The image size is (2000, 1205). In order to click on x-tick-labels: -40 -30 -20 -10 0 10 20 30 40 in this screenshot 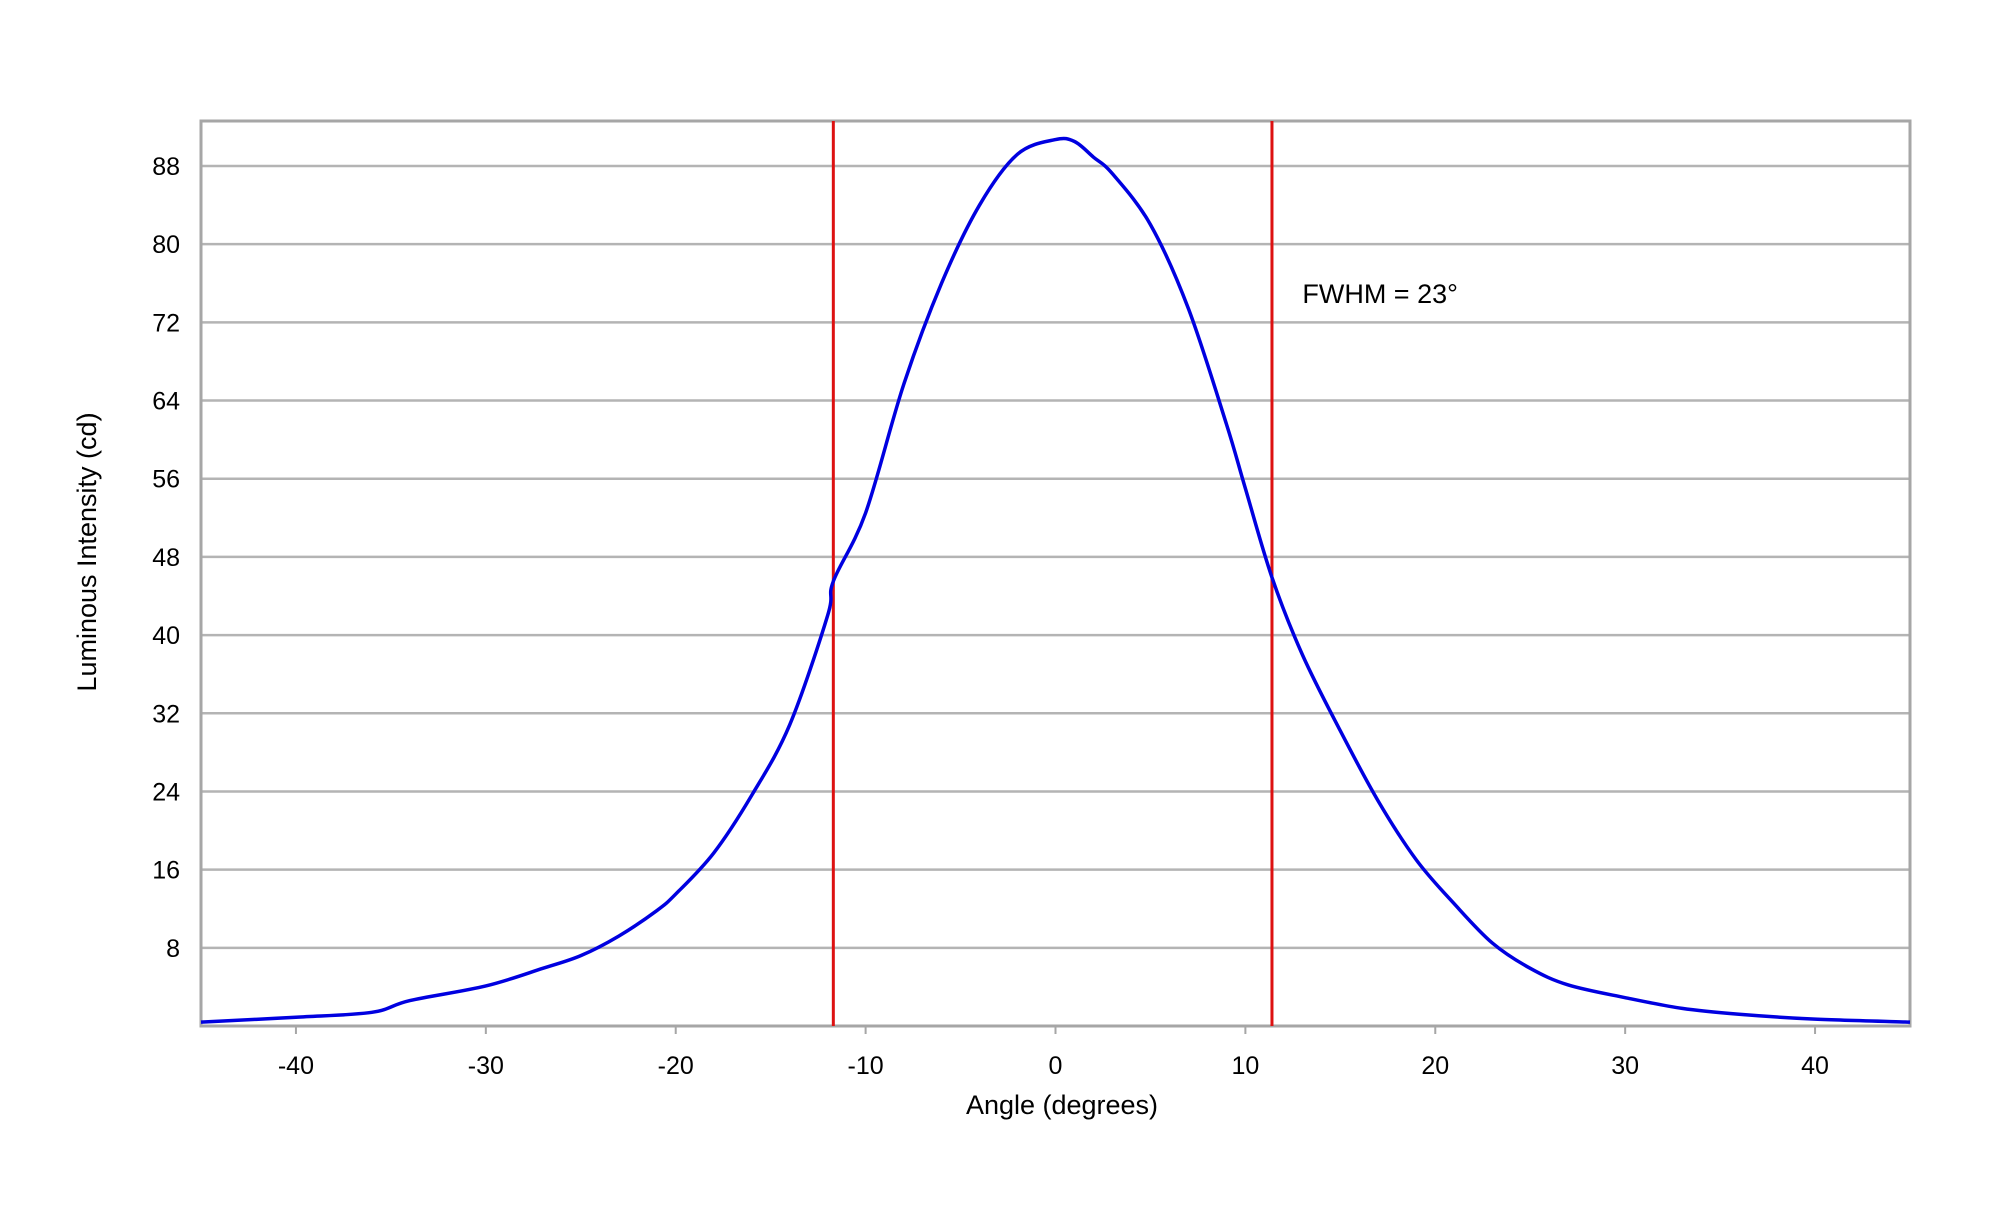, I will do `click(1053, 1053)`.